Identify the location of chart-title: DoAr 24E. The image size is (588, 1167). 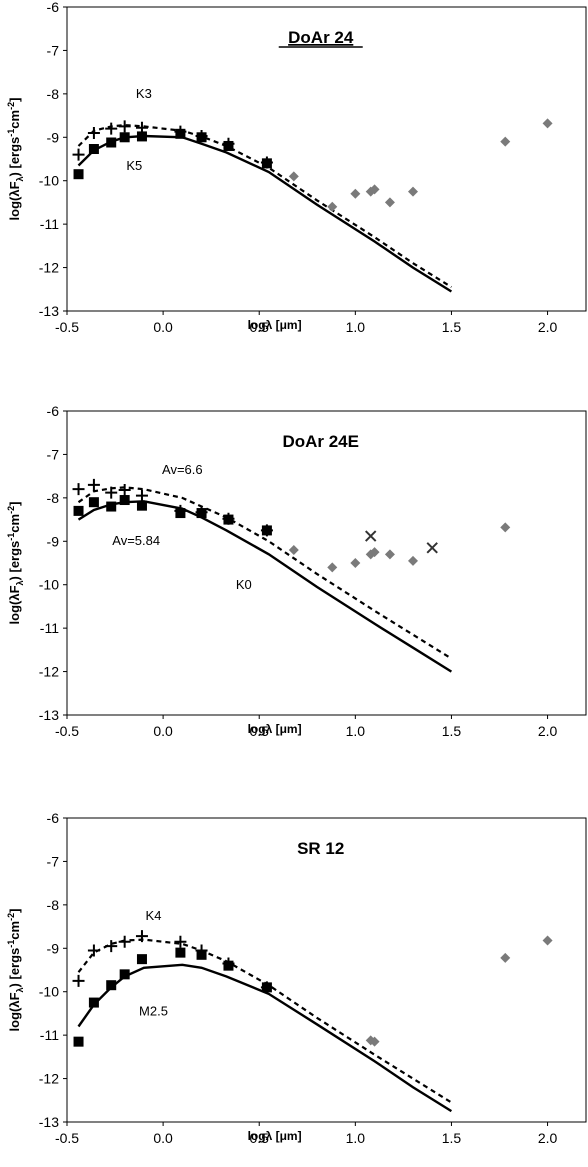
(320, 441).